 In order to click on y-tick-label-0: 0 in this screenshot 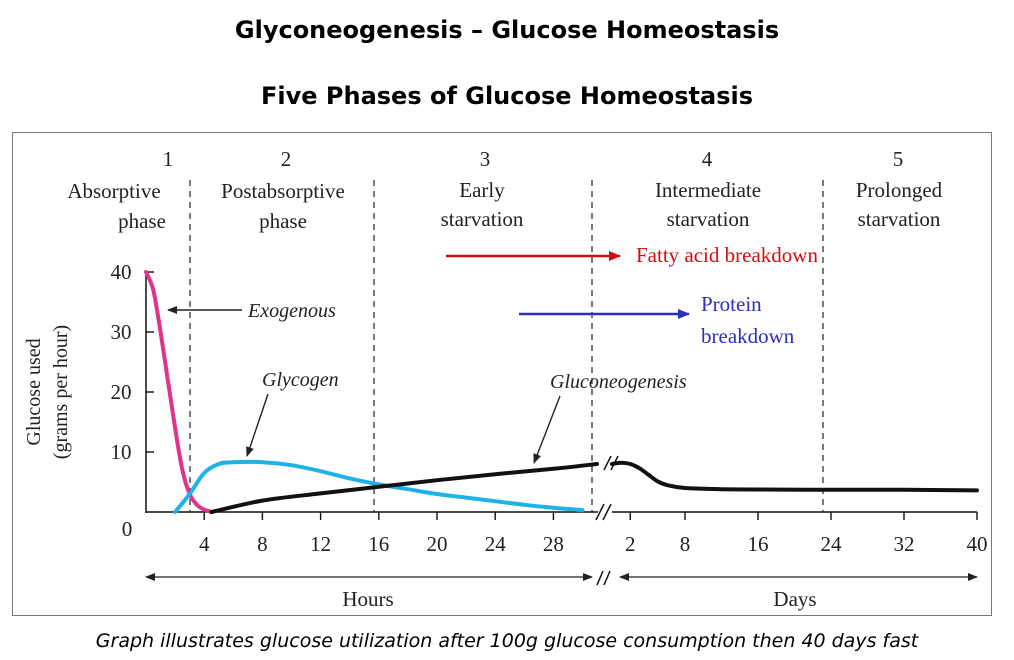, I will do `click(127, 529)`.